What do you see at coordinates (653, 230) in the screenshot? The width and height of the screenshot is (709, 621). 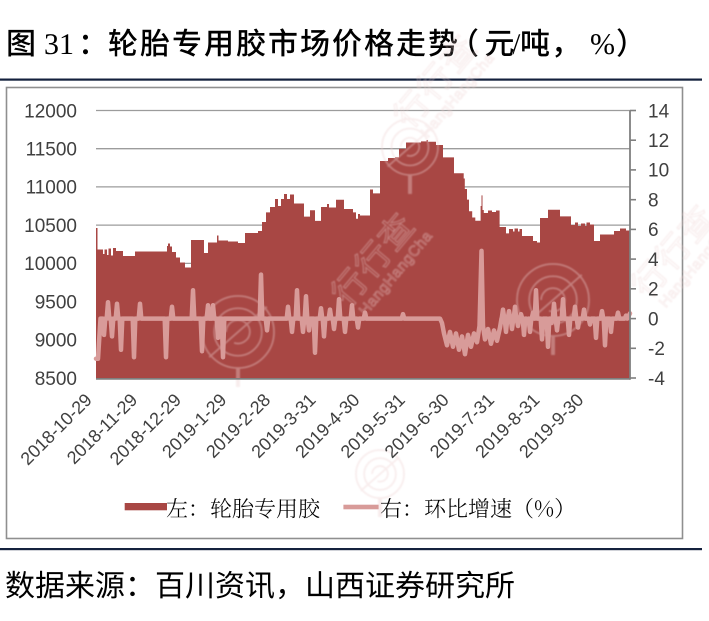 I see `svg-text: 6` at bounding box center [653, 230].